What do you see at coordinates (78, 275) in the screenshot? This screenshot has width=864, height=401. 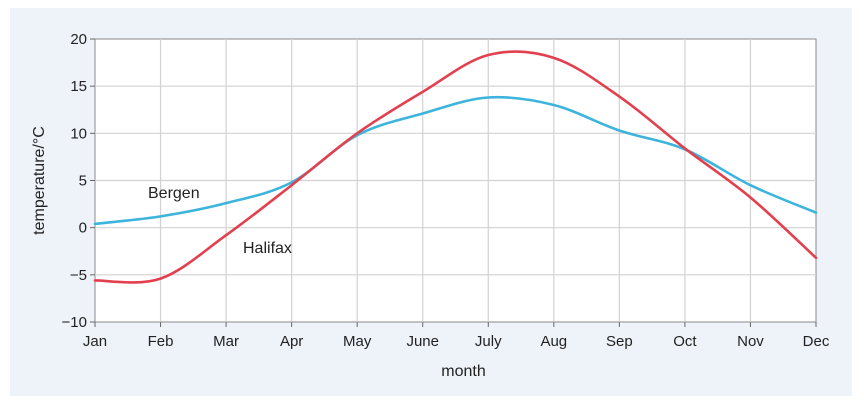 I see `y-tick-label: −5` at bounding box center [78, 275].